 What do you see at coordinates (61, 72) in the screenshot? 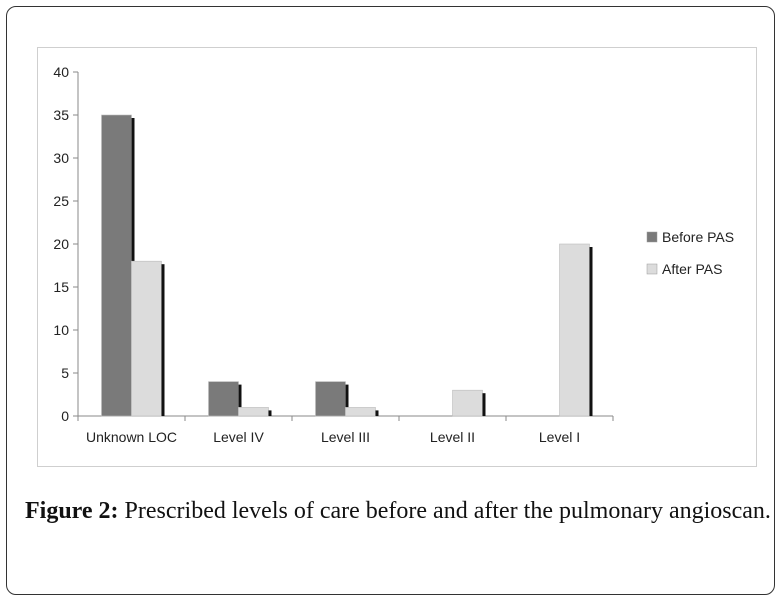
I see `y-tick-label: 40` at bounding box center [61, 72].